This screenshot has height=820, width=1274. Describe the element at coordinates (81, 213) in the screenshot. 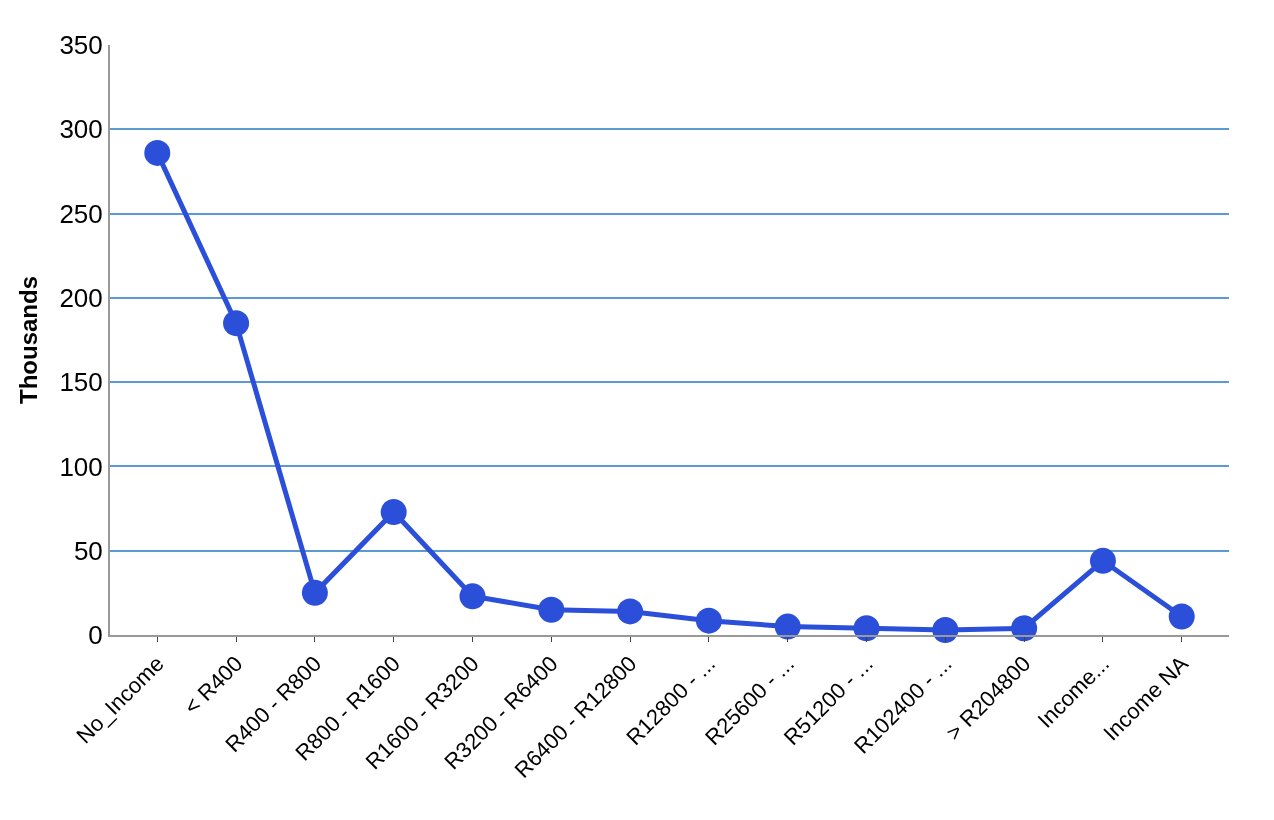

I see `y-tick-label: 250` at that location.